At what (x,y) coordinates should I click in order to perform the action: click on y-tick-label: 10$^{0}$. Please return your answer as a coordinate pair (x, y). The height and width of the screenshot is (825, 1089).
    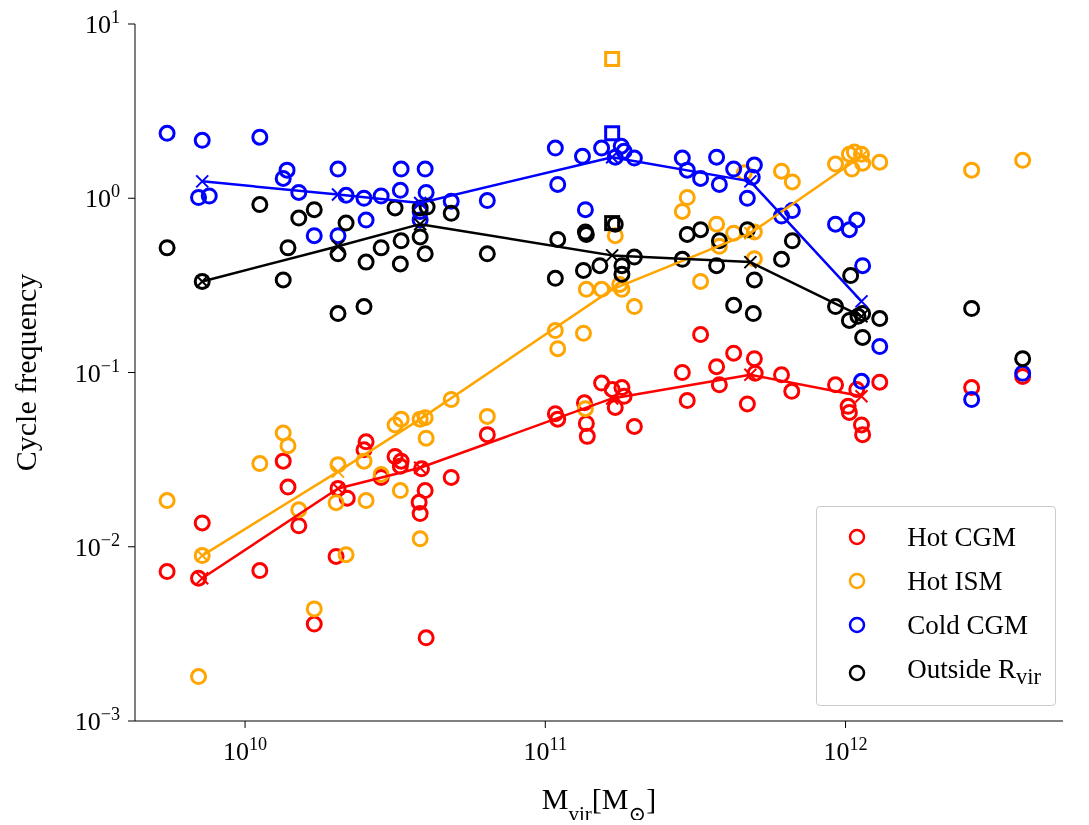
    Looking at the image, I should click on (102, 197).